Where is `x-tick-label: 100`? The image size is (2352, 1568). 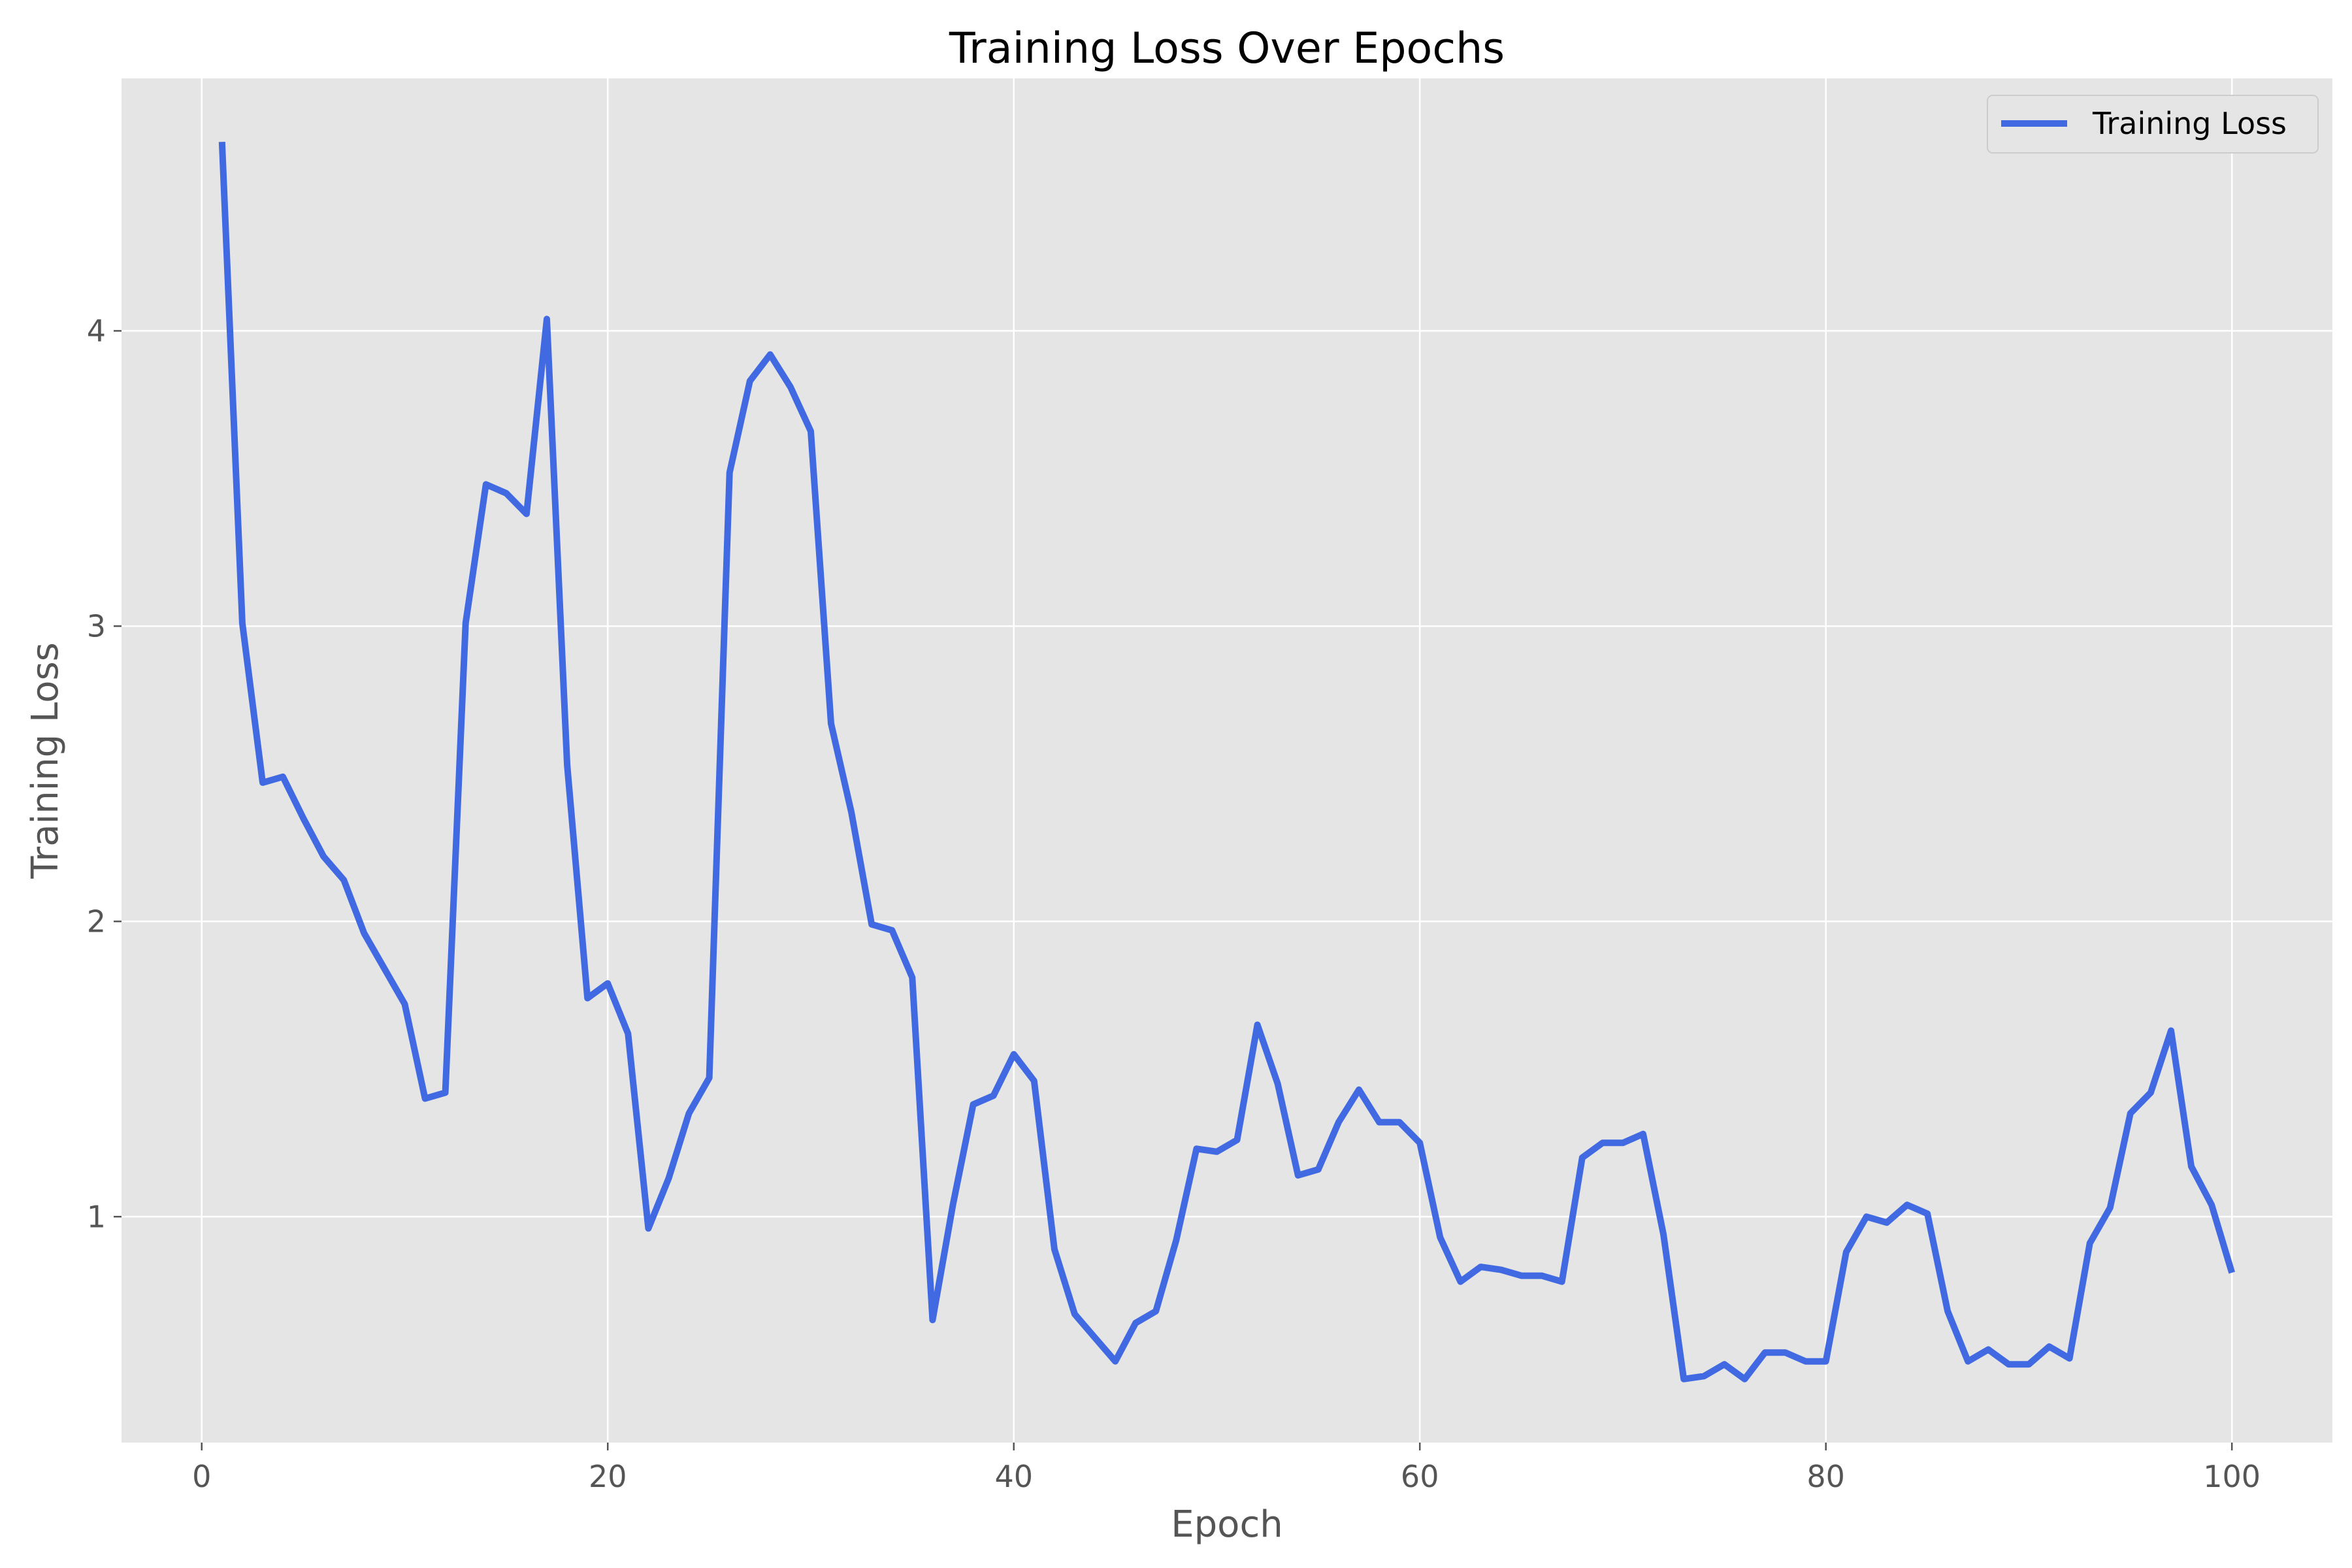
x-tick-label: 100 is located at coordinates (2232, 1476).